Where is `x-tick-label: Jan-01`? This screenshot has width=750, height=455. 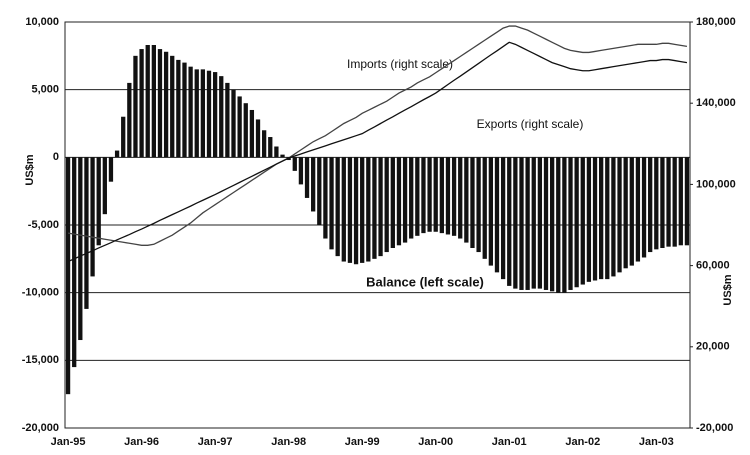 x-tick-label: Jan-01 is located at coordinates (509, 442).